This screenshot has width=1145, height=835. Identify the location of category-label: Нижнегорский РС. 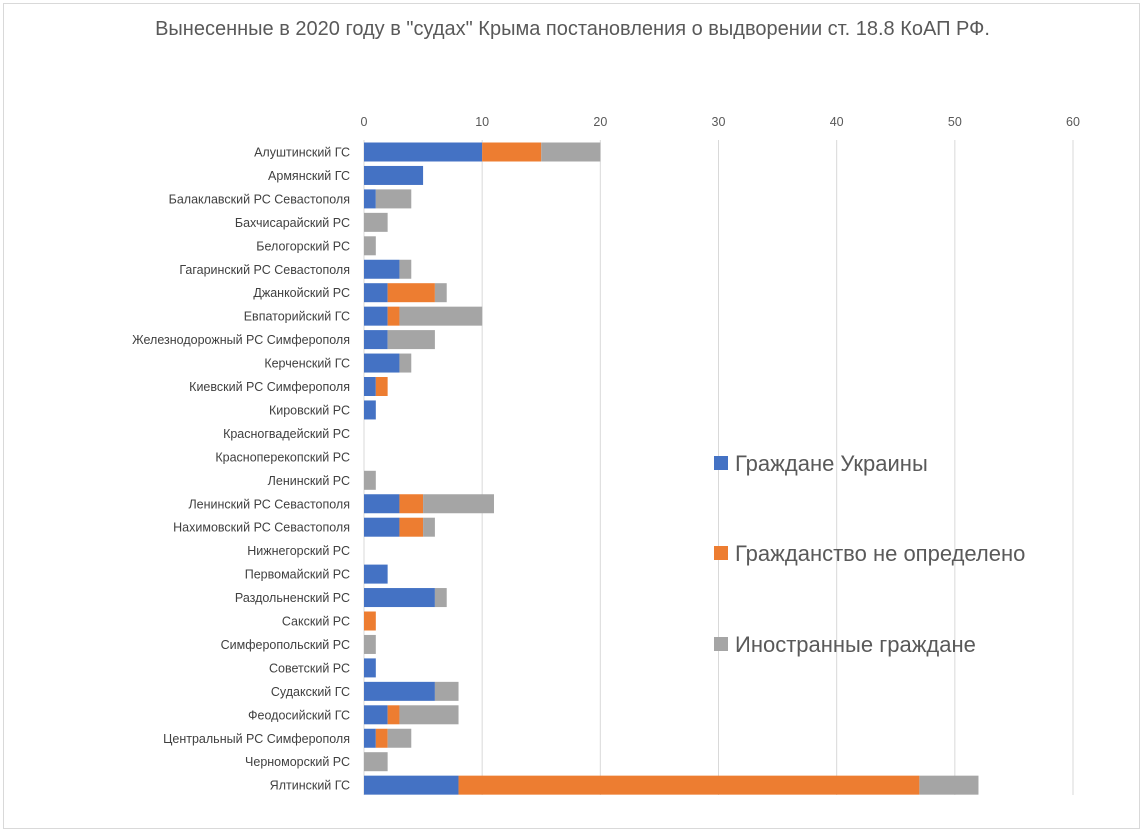
(298, 551).